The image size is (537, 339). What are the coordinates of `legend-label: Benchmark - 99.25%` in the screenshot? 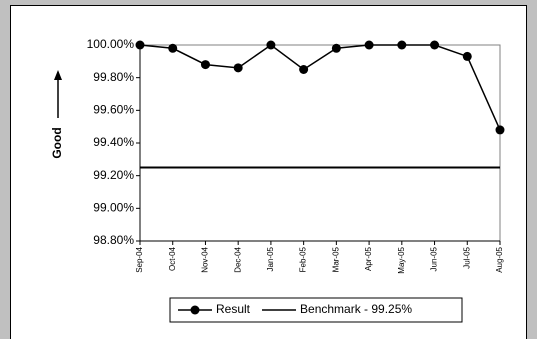 It's located at (356, 309).